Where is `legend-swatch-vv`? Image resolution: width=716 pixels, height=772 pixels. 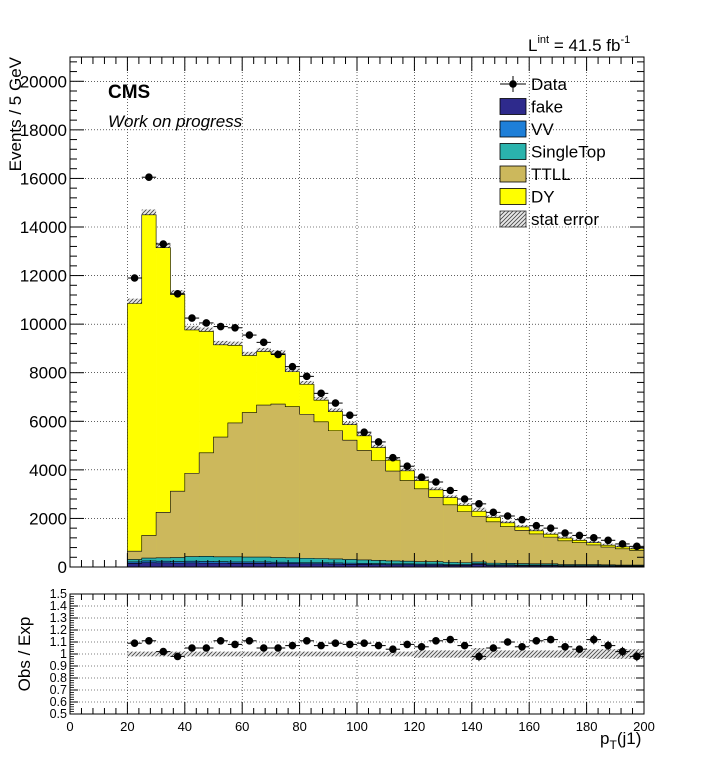
legend-swatch-vv is located at coordinates (513, 129).